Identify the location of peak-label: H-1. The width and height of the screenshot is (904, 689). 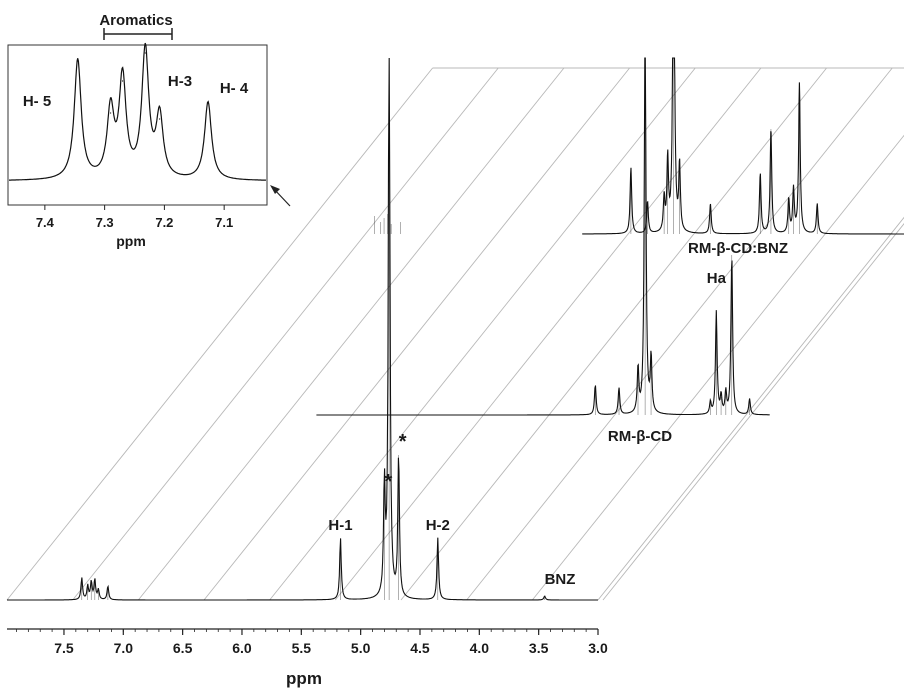
(340, 525).